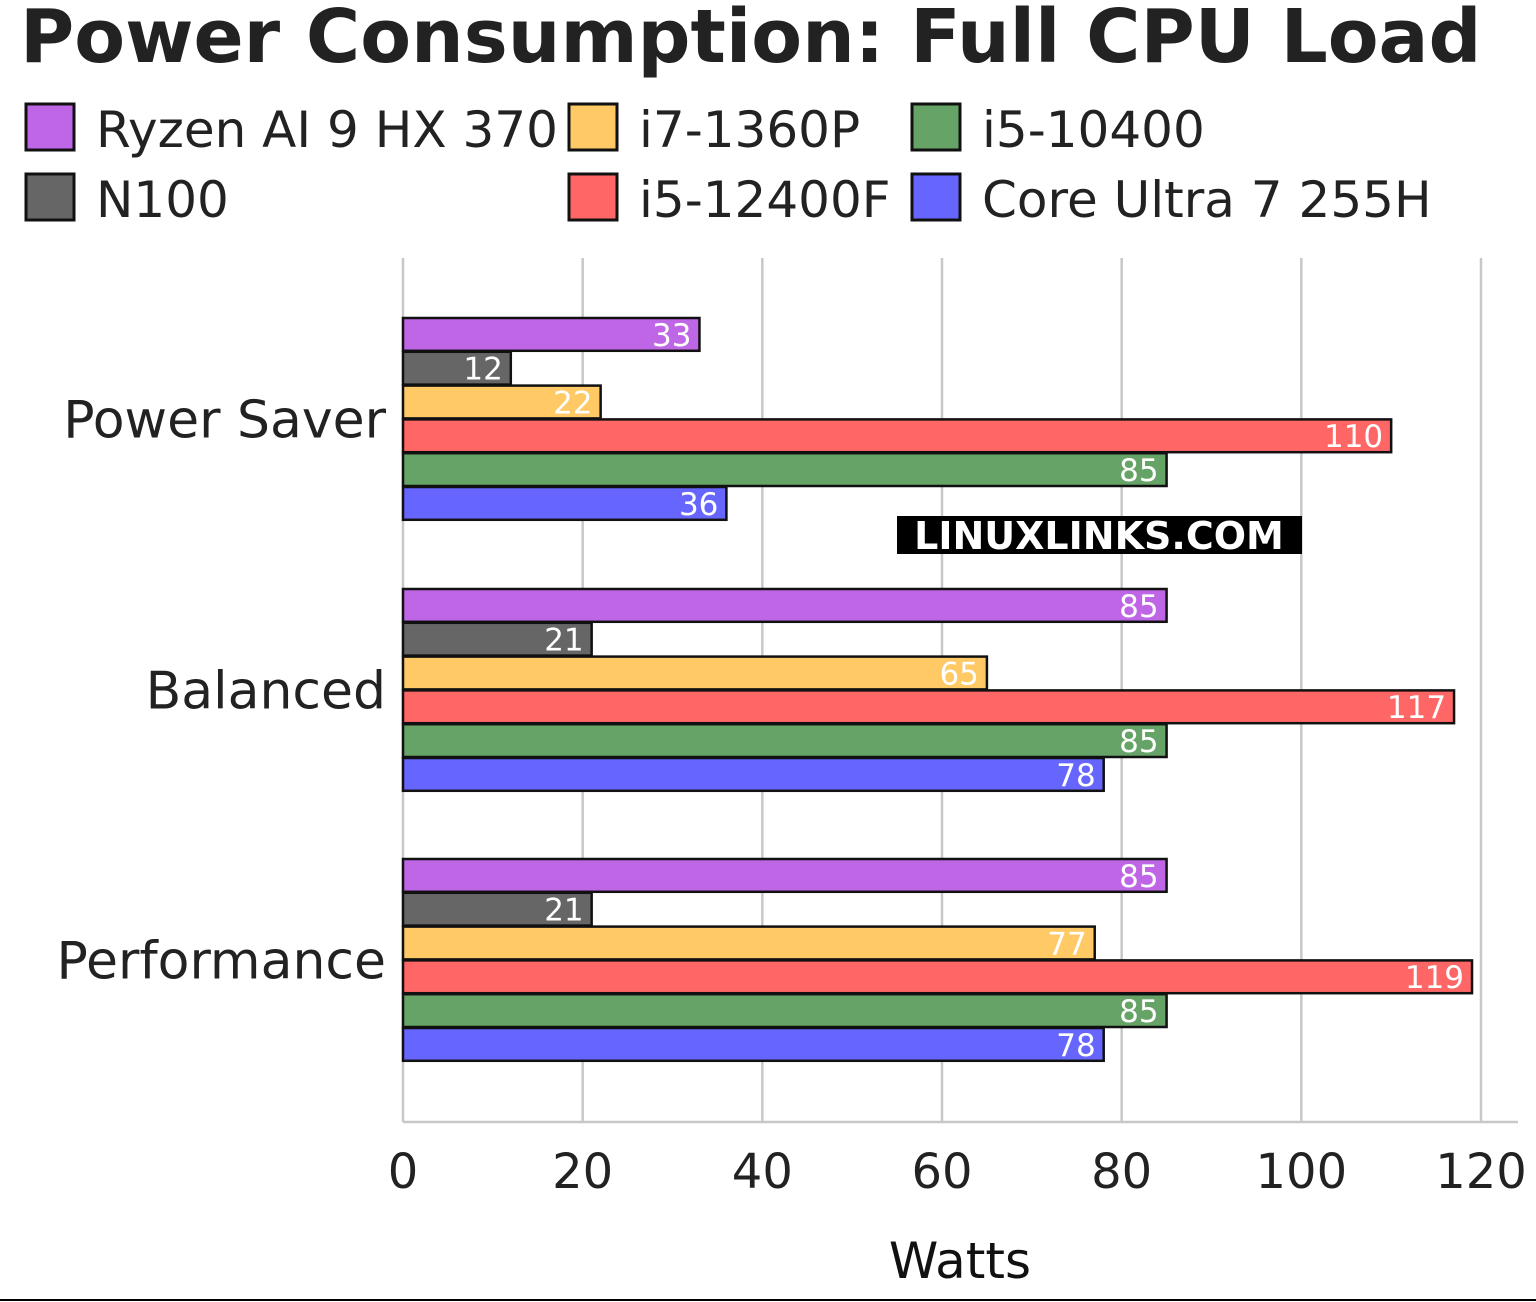  I want to click on x-tick-label: 120, so click(1481, 1172).